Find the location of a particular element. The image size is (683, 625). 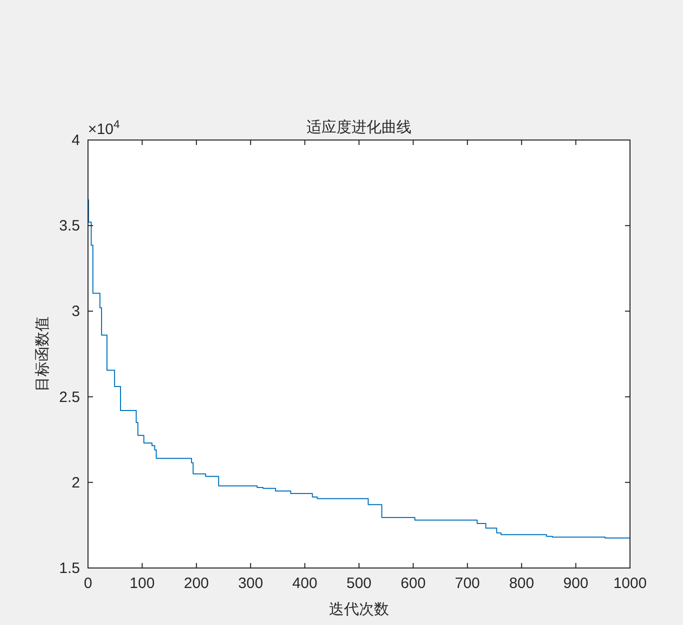

text: ×10$^{4}$ is located at coordinates (104, 128).